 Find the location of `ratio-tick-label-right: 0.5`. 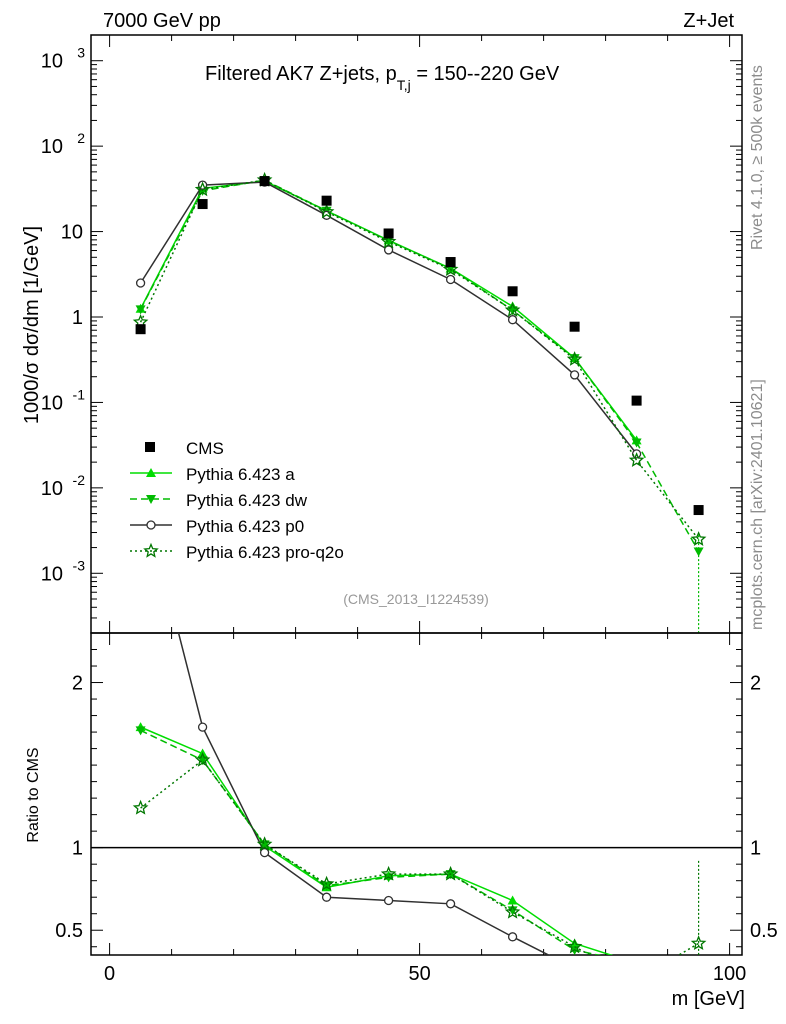

ratio-tick-label-right: 0.5 is located at coordinates (764, 931).